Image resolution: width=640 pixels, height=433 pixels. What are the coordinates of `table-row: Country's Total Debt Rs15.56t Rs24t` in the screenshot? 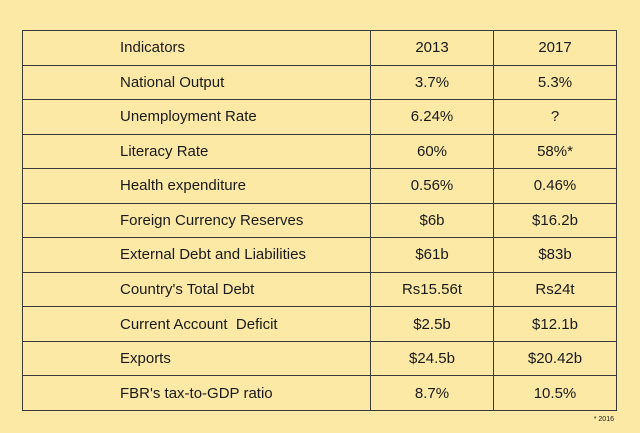 It's located at (319, 289).